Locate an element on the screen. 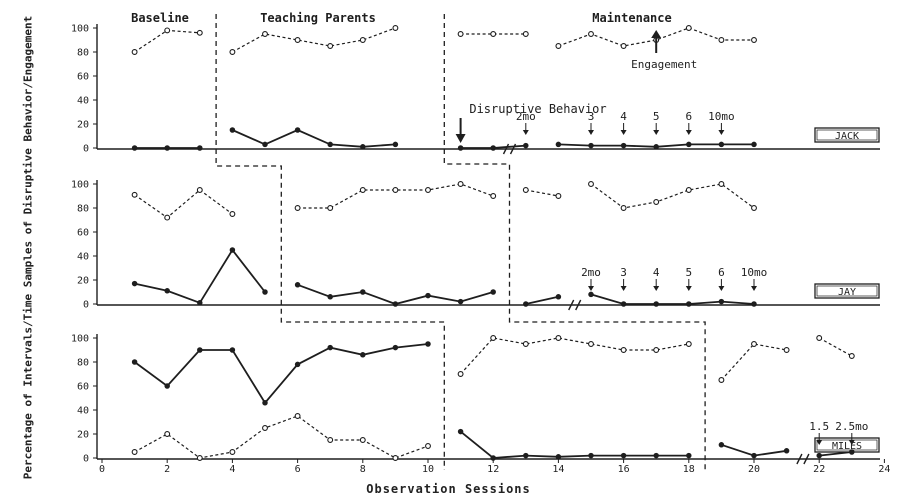 The height and width of the screenshot is (502, 897). y-tick-label: 100 is located at coordinates (80, 339).